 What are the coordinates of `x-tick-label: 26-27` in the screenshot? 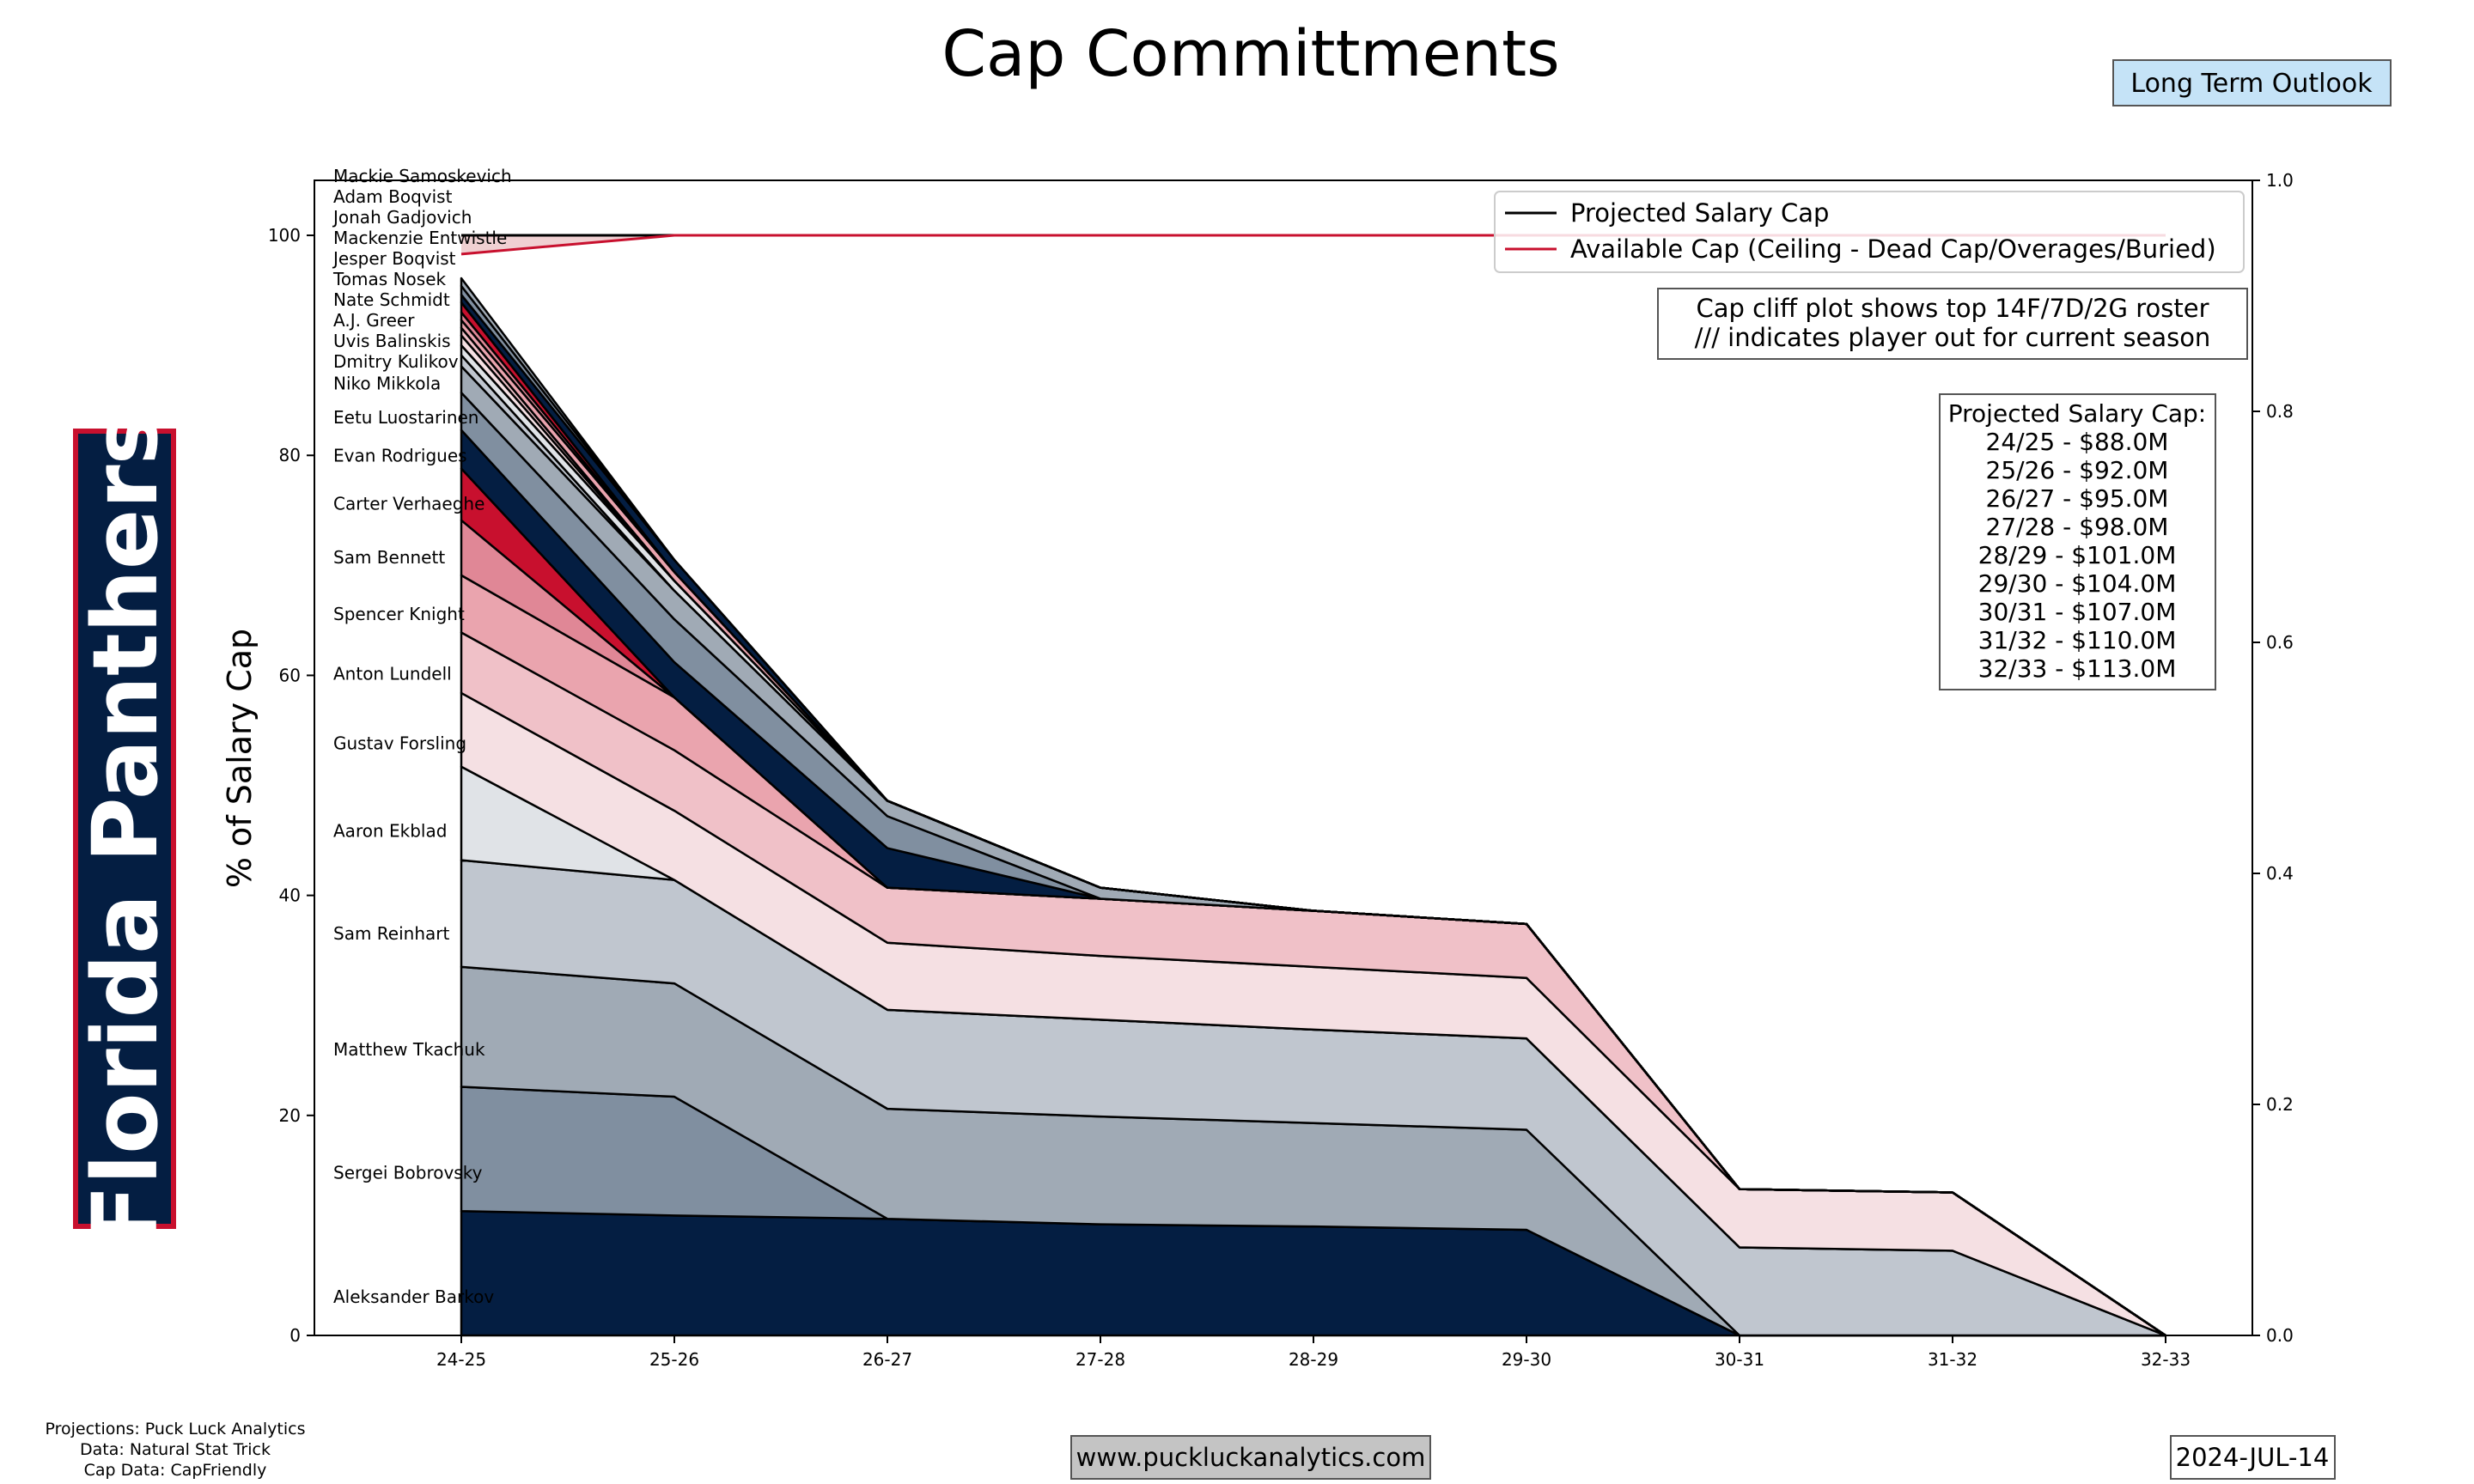 It's located at (887, 1359).